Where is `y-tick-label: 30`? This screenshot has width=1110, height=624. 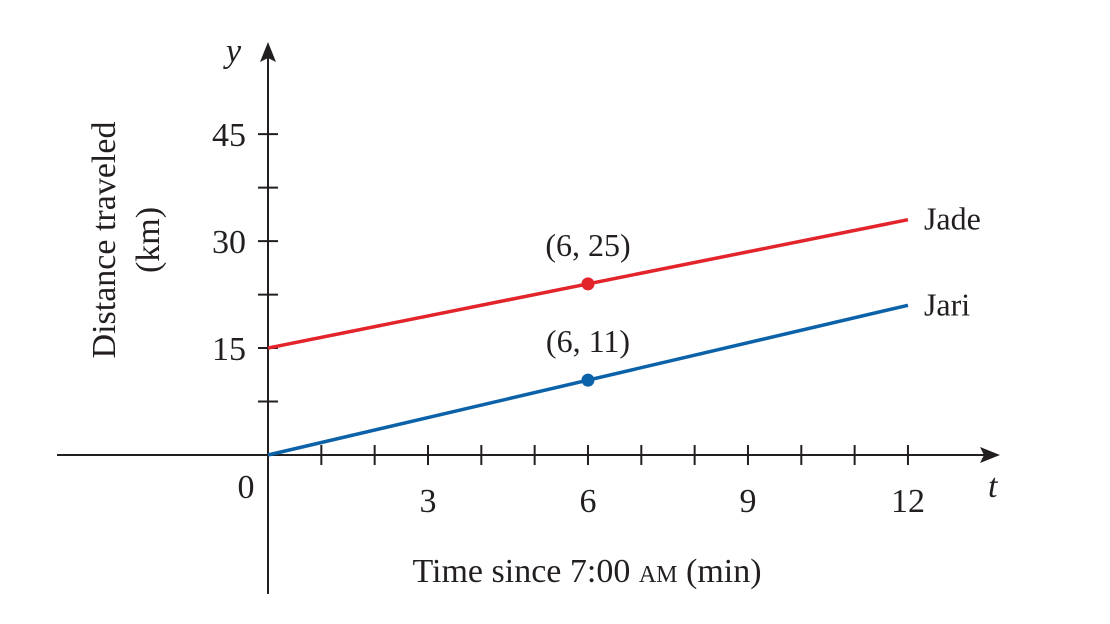 y-tick-label: 30 is located at coordinates (229, 242).